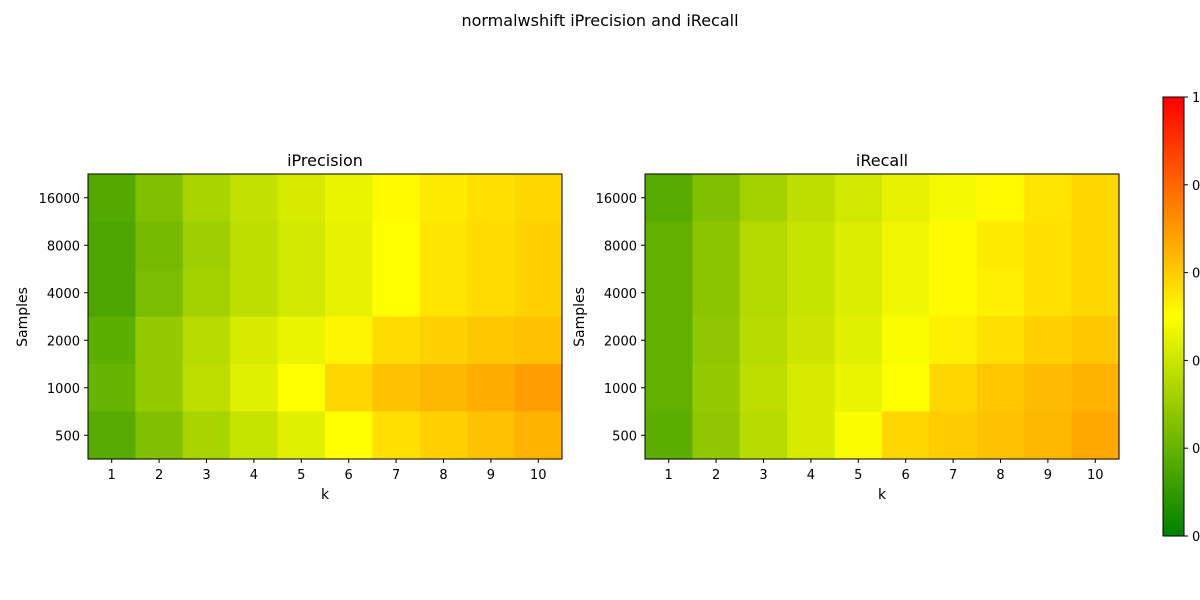  What do you see at coordinates (620, 389) in the screenshot?
I see `y-tick-label: 1000` at bounding box center [620, 389].